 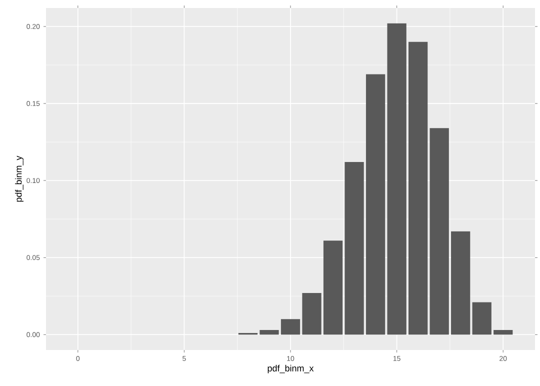 I want to click on x-axis-title: pdf_binm_x, so click(x=291, y=369).